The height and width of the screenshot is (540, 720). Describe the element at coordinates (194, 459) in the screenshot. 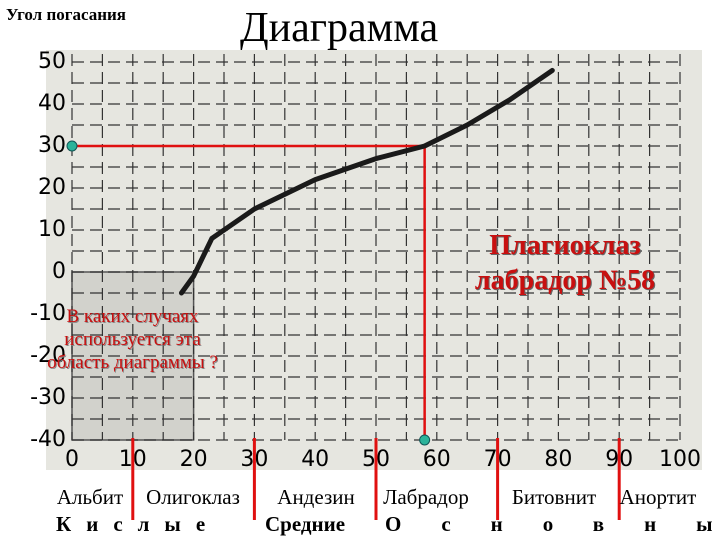

I see `x-tick-label: 20` at that location.